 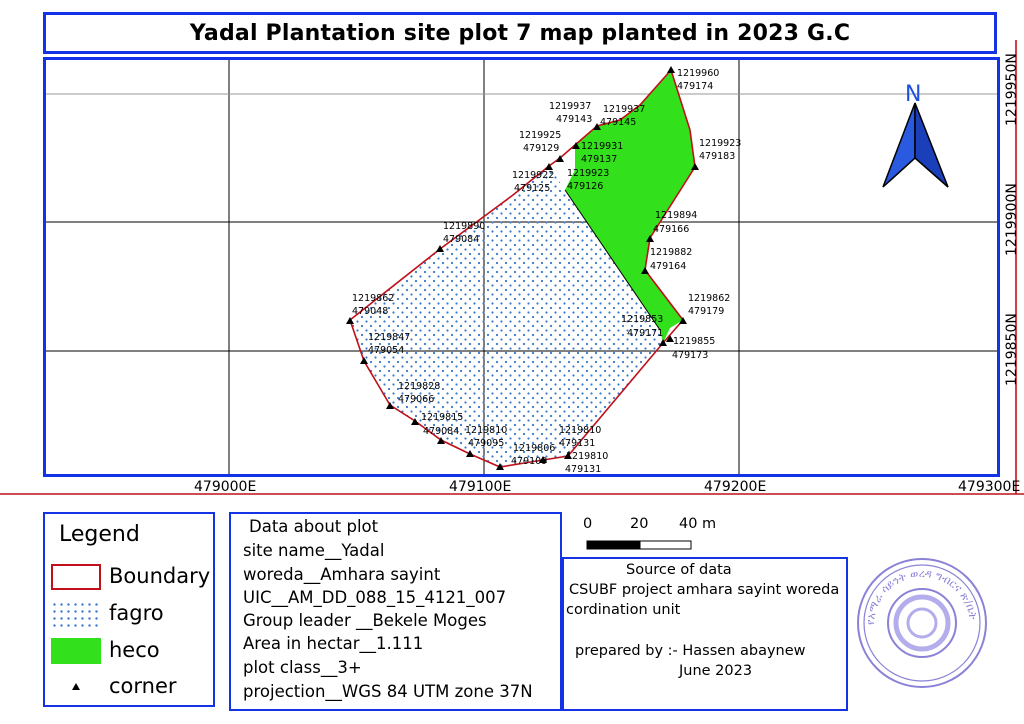 I want to click on plot-data-line: UIC__AM_DD_088_15_4121_007, so click(x=375, y=597).